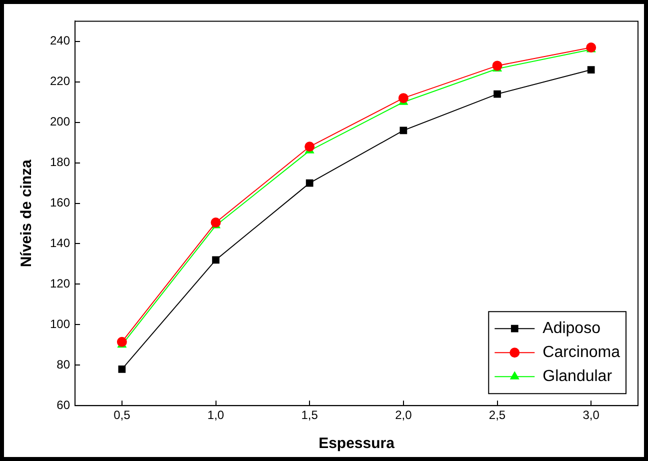 Image resolution: width=648 pixels, height=461 pixels. Describe the element at coordinates (571, 329) in the screenshot. I see `legend-label: Adiposo` at that location.